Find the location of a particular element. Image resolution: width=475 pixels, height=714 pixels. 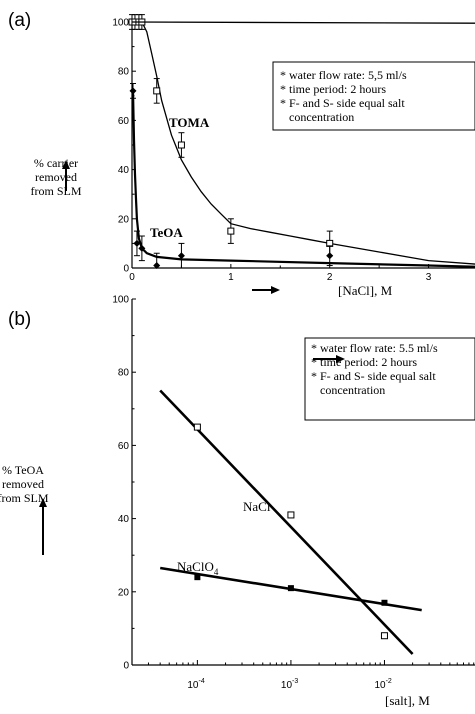

x-axis-label: [salt], M is located at coordinates (407, 700).